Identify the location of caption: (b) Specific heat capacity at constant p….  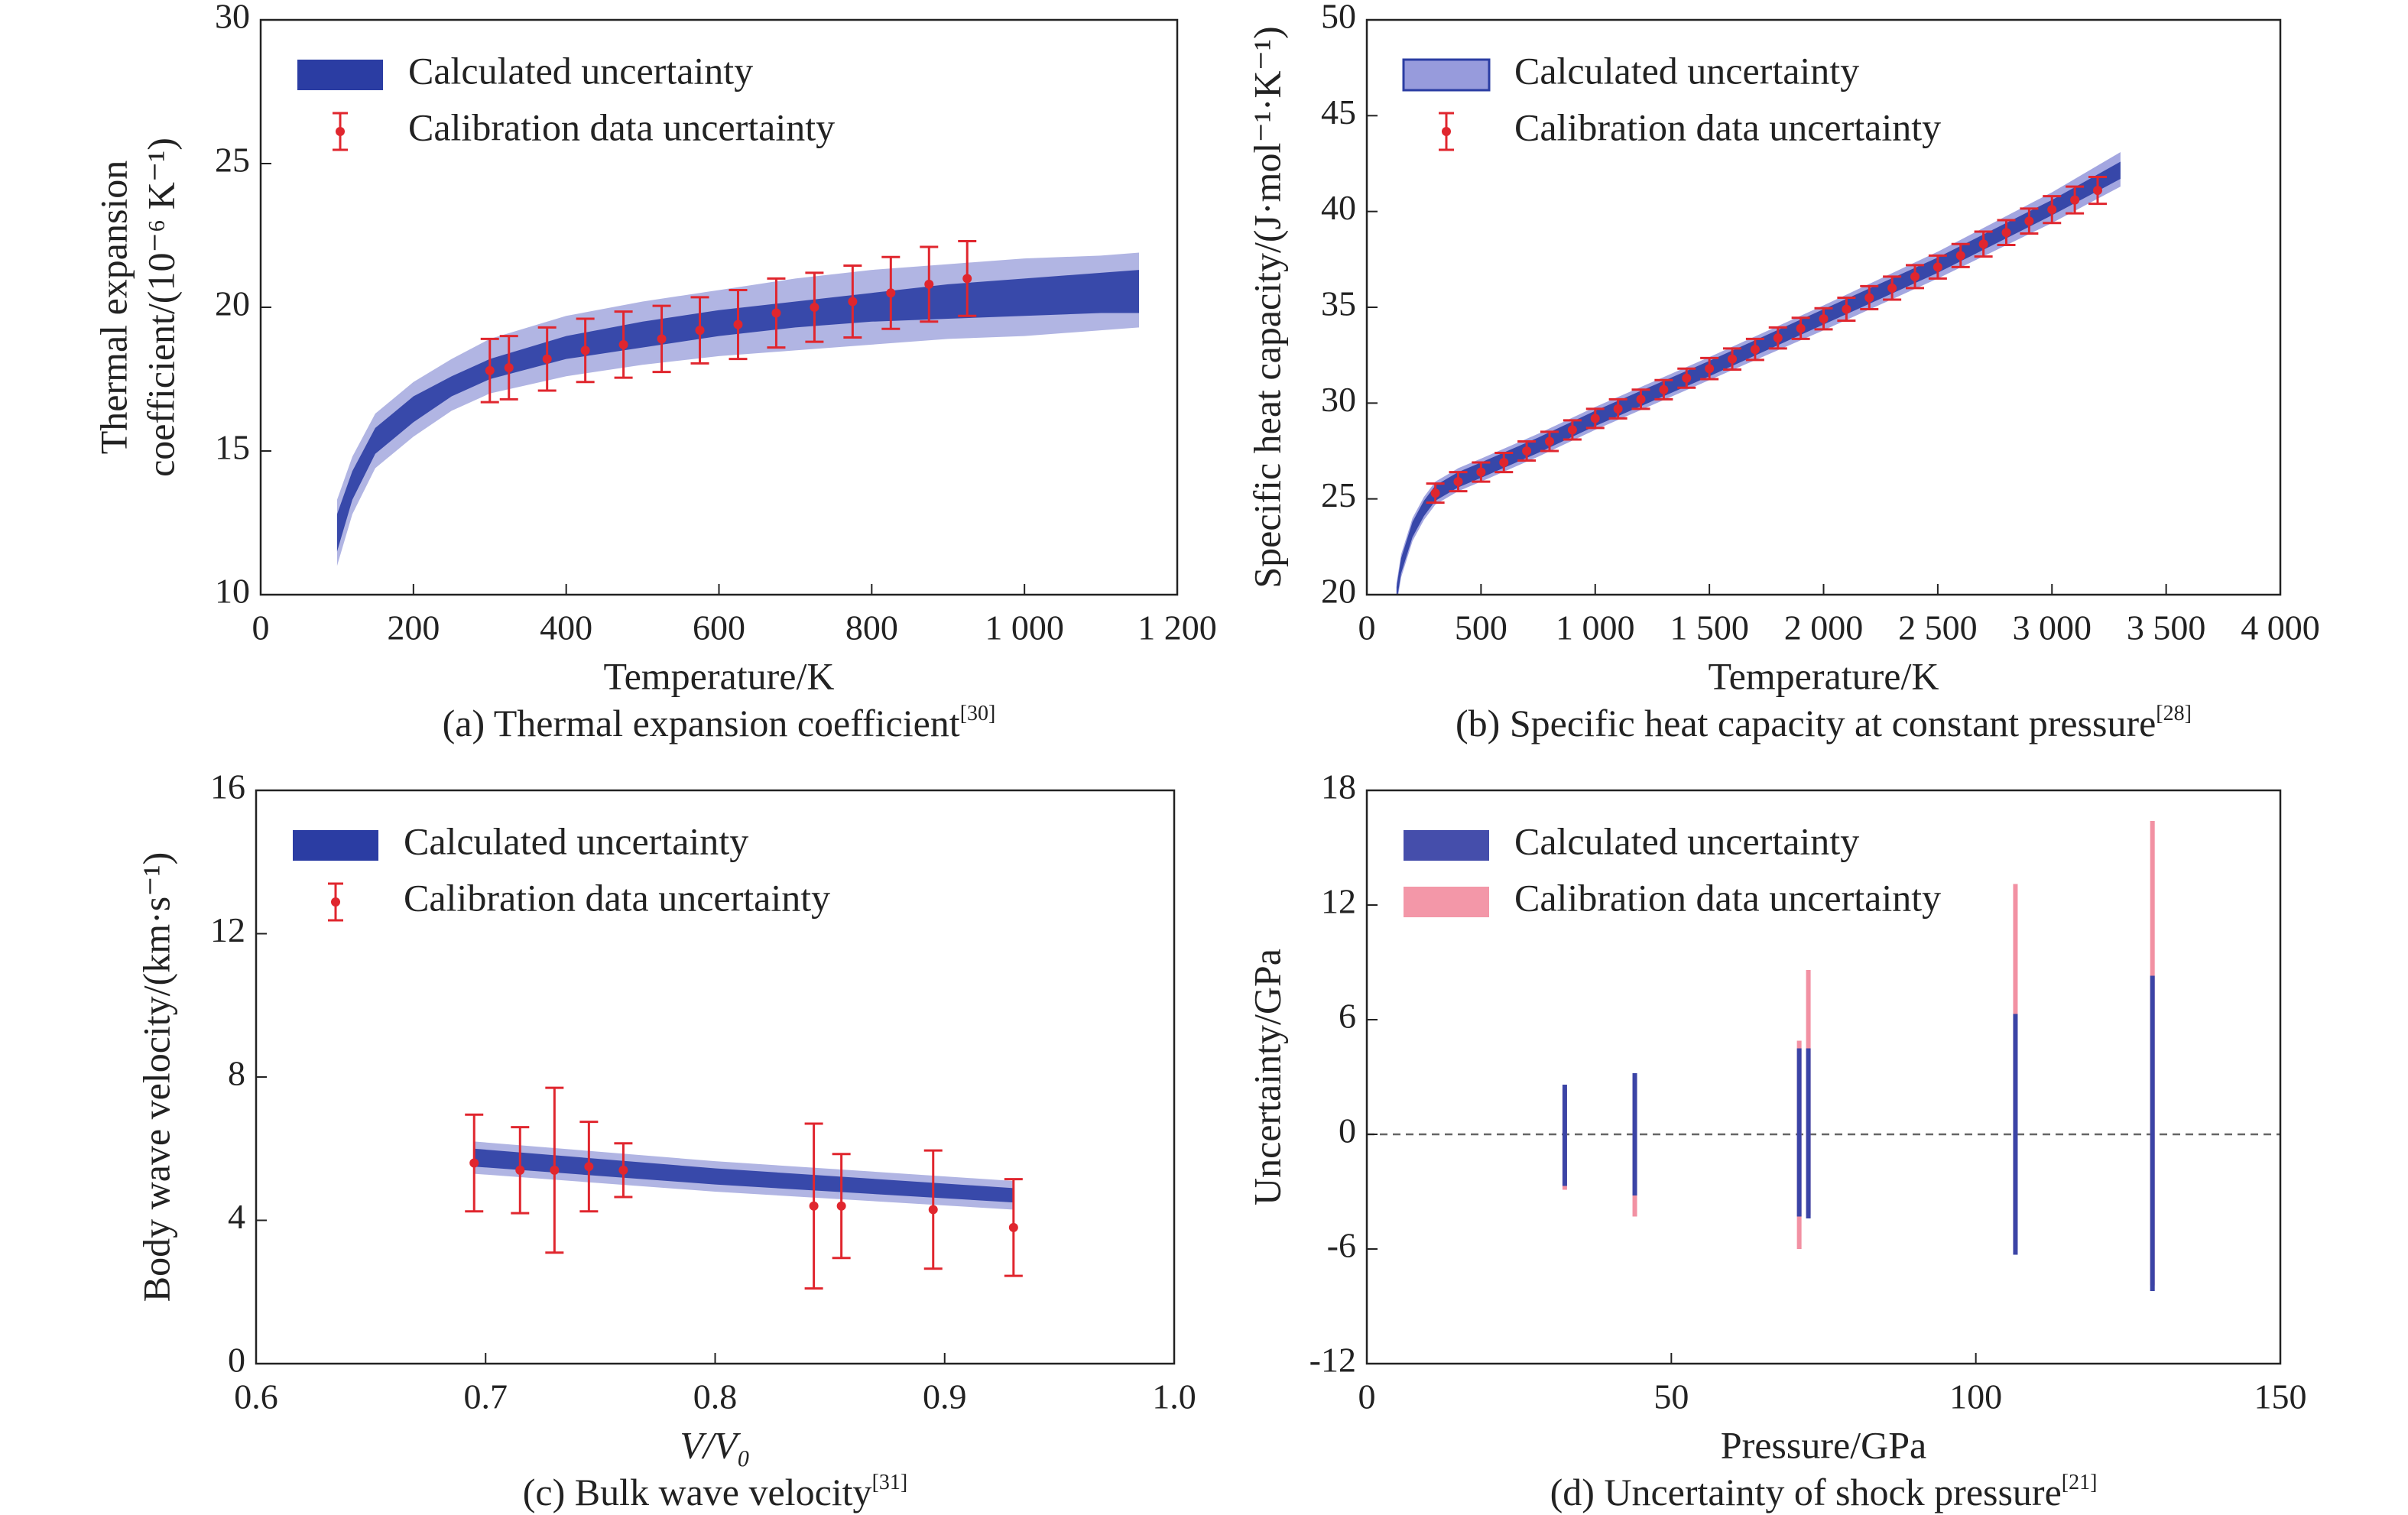
(1824, 723).